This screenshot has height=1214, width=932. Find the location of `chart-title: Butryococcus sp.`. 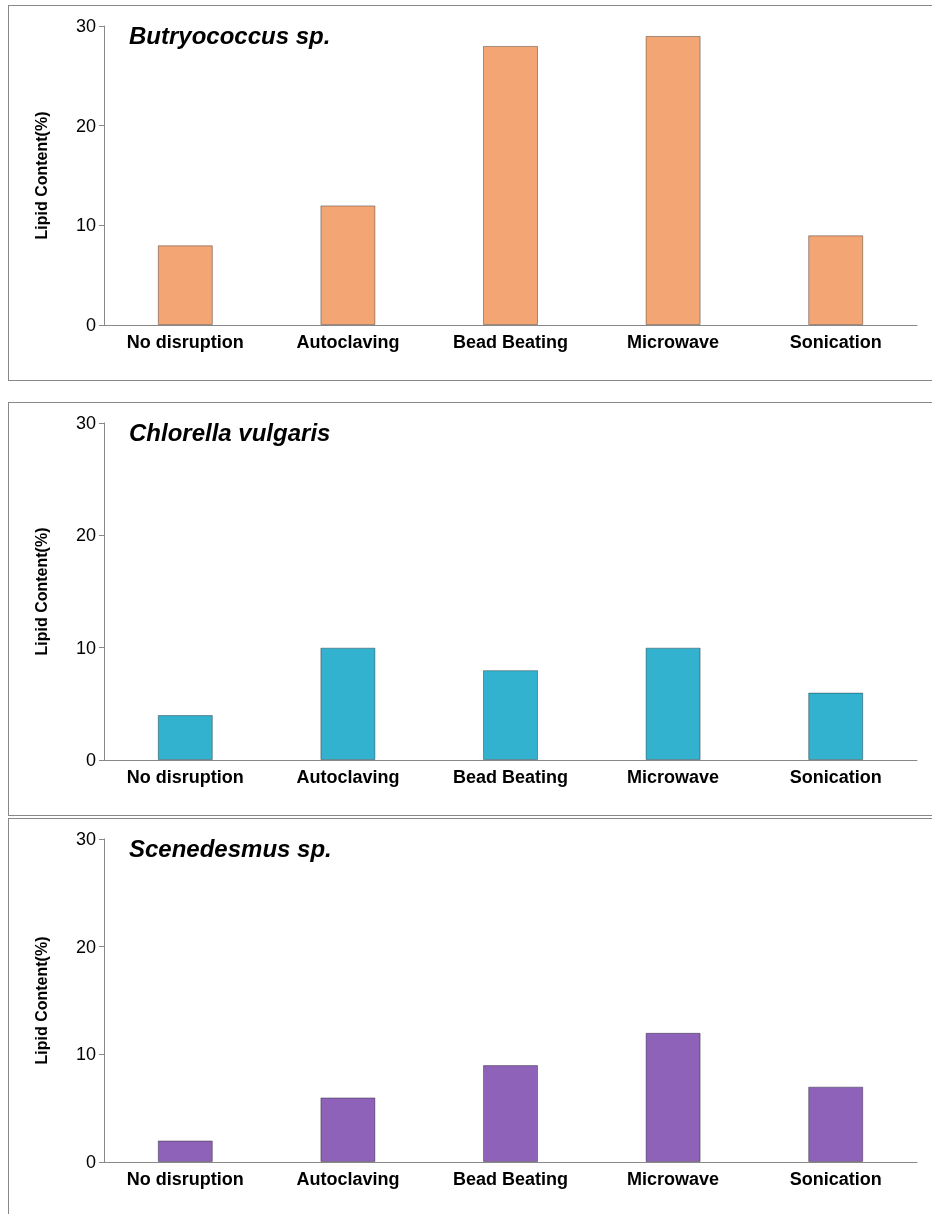

chart-title: Butryococcus sp. is located at coordinates (230, 35).